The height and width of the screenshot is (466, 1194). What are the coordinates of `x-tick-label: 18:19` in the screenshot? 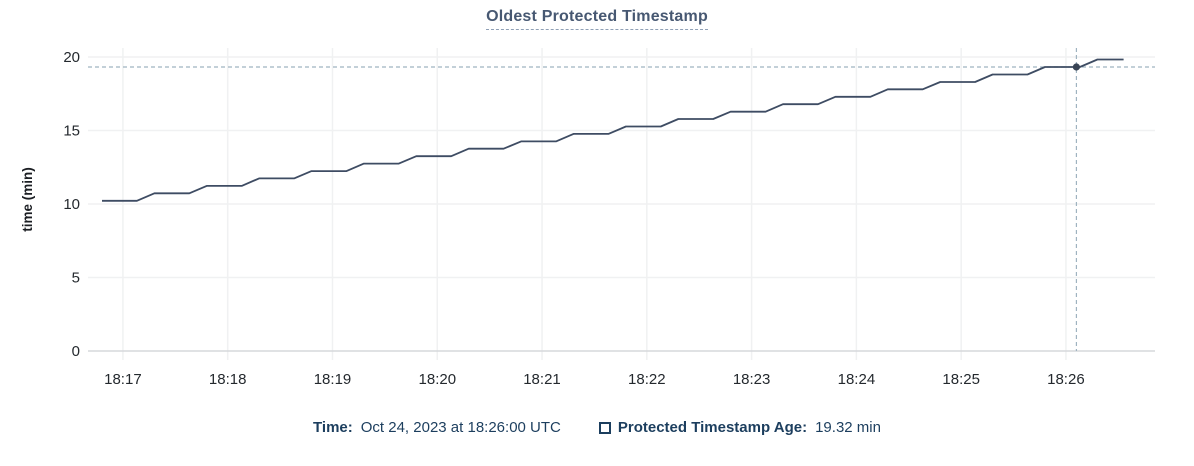 It's located at (333, 379).